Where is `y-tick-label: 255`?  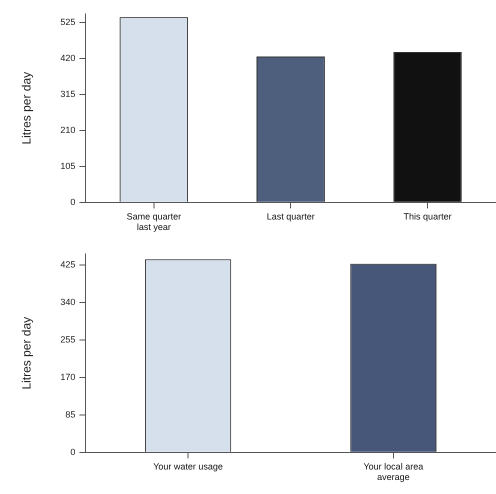
y-tick-label: 255 is located at coordinates (68, 339).